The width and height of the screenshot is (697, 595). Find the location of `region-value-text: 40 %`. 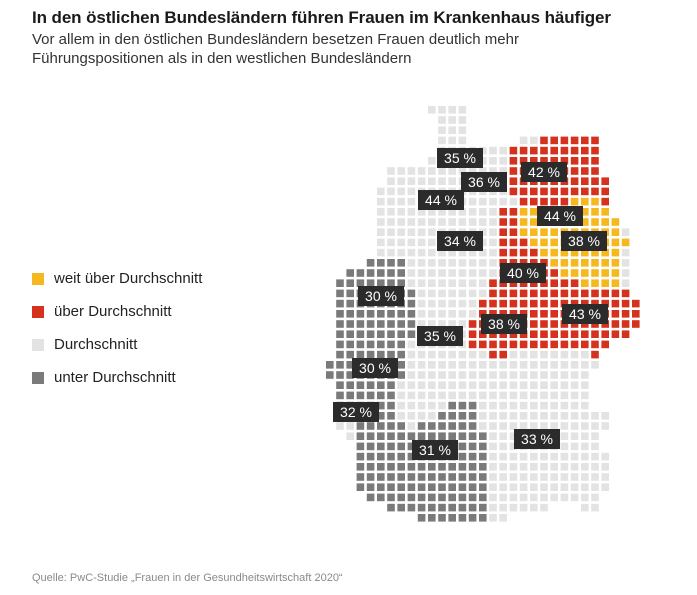

region-value-text: 40 % is located at coordinates (523, 273).